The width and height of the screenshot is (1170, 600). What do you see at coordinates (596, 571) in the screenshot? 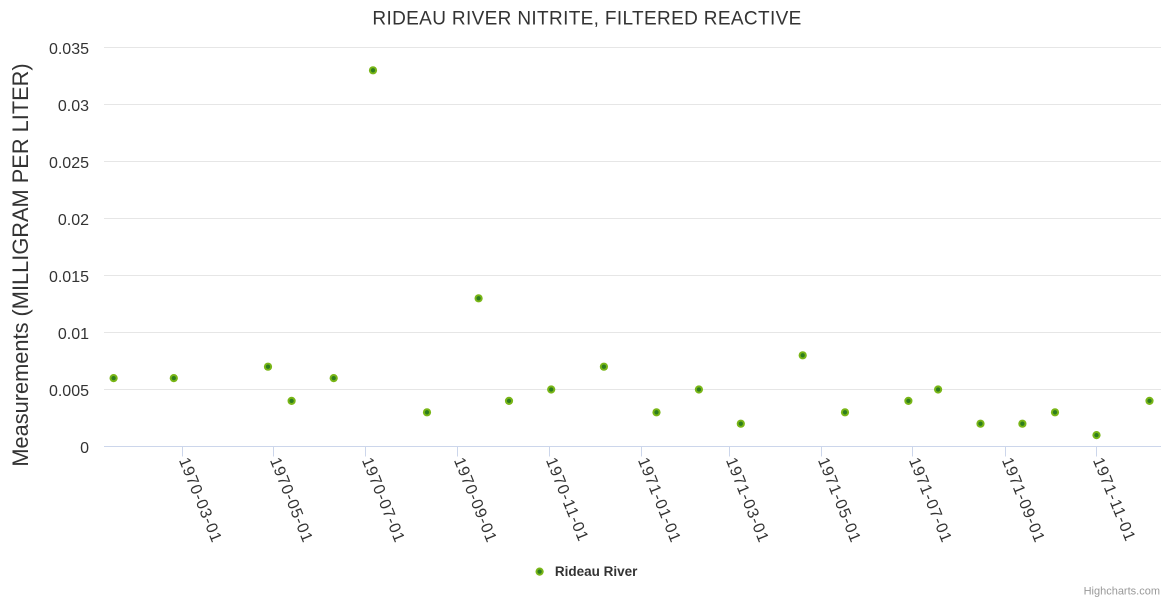
I see `svg-text: Rideau River` at bounding box center [596, 571].